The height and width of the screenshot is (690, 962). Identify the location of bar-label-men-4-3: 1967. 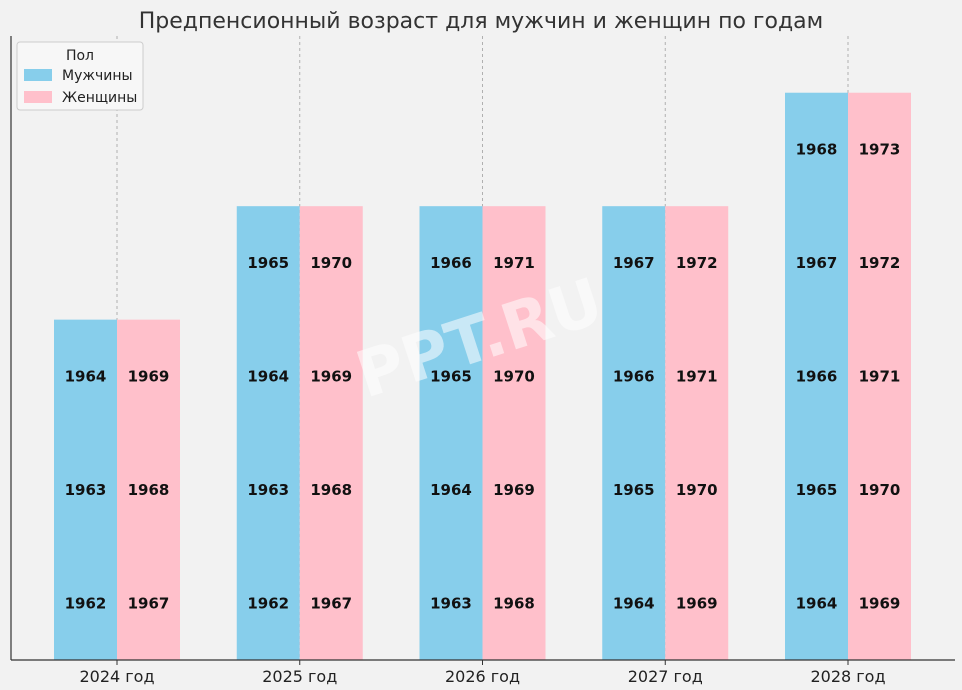
(817, 263).